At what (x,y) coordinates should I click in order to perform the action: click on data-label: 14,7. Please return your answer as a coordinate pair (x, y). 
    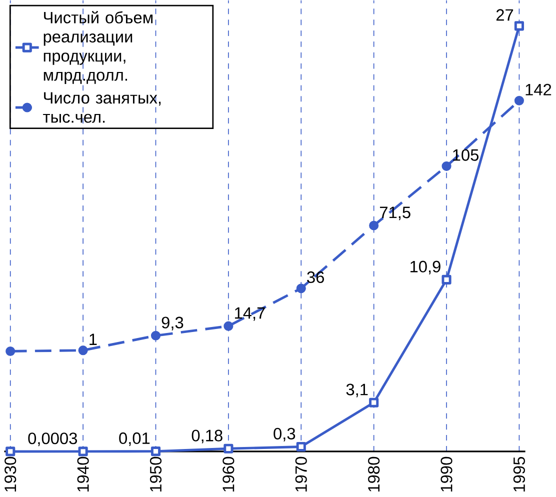
    Looking at the image, I should click on (250, 314).